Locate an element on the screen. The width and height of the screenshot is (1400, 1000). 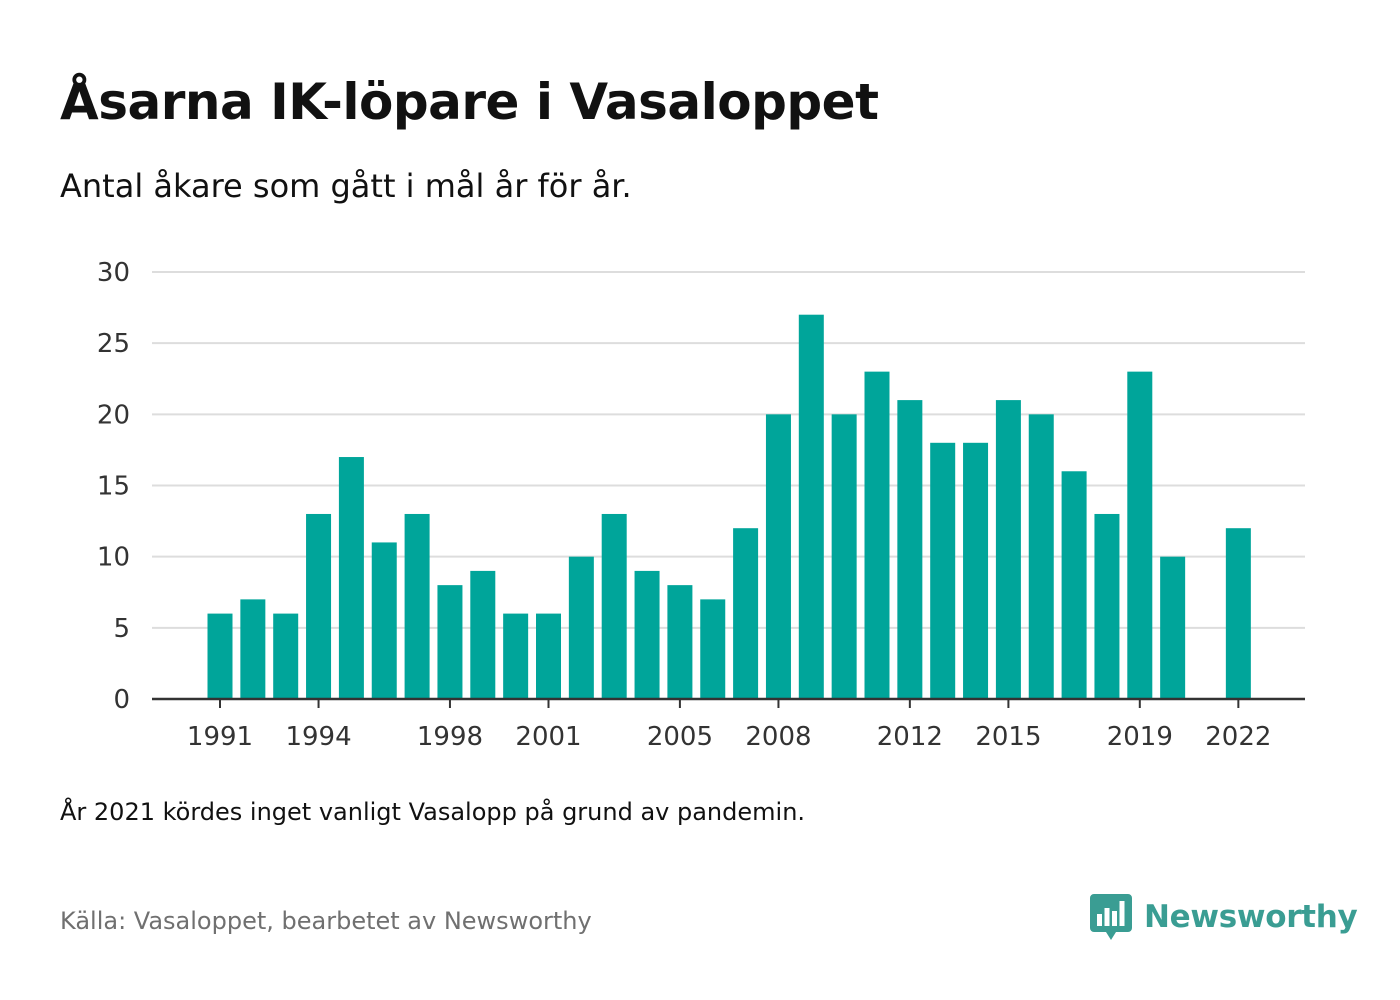
y-tick-label: 10 is located at coordinates (113, 558).